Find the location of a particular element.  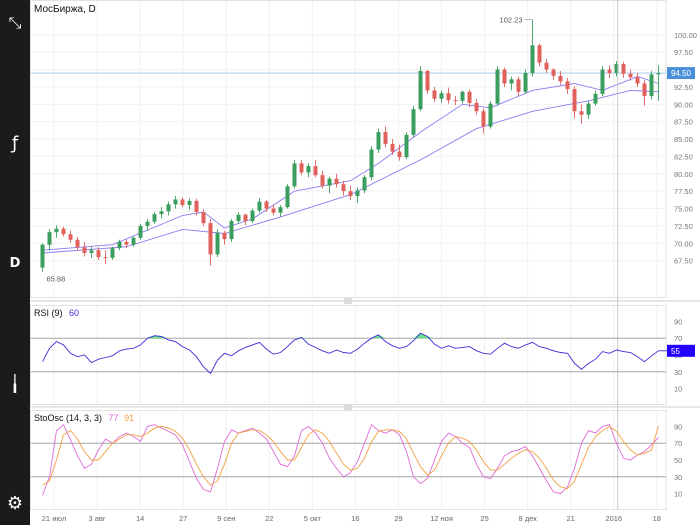

stoch-d-value: 91 is located at coordinates (129, 418).